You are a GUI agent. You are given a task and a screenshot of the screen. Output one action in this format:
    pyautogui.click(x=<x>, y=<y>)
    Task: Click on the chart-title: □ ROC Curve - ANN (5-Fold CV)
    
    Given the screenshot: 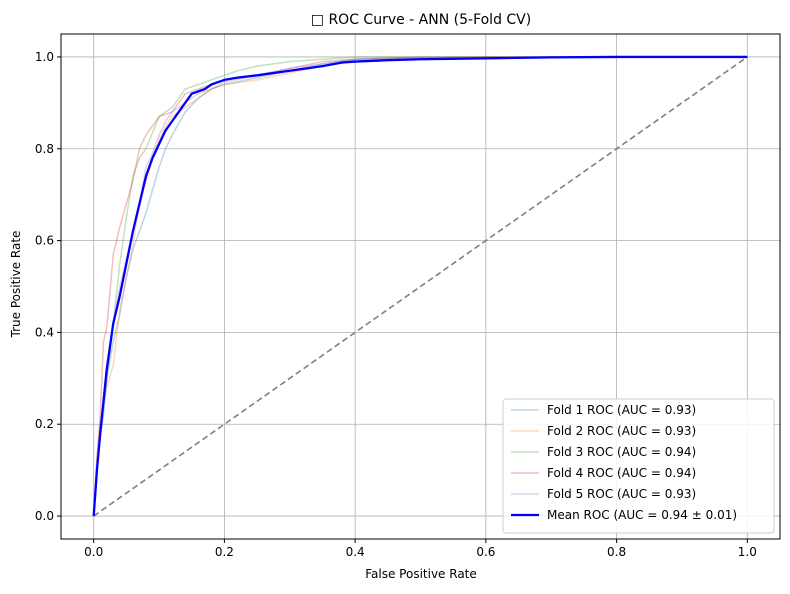 What is the action you would take?
    pyautogui.click(x=421, y=20)
    